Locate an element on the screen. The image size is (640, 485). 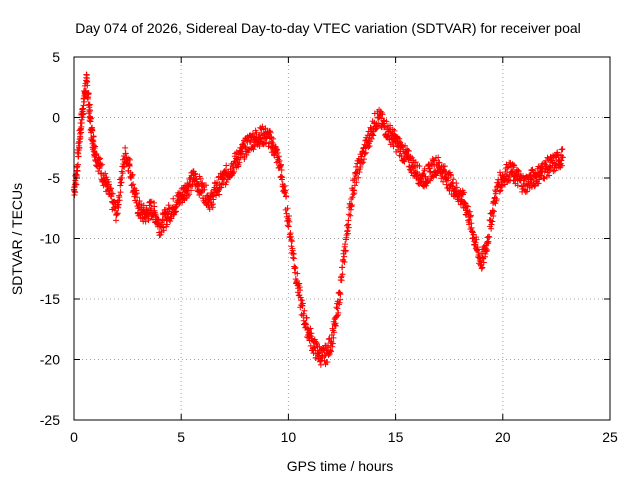
y-tick-label: -25 is located at coordinates (50, 420).